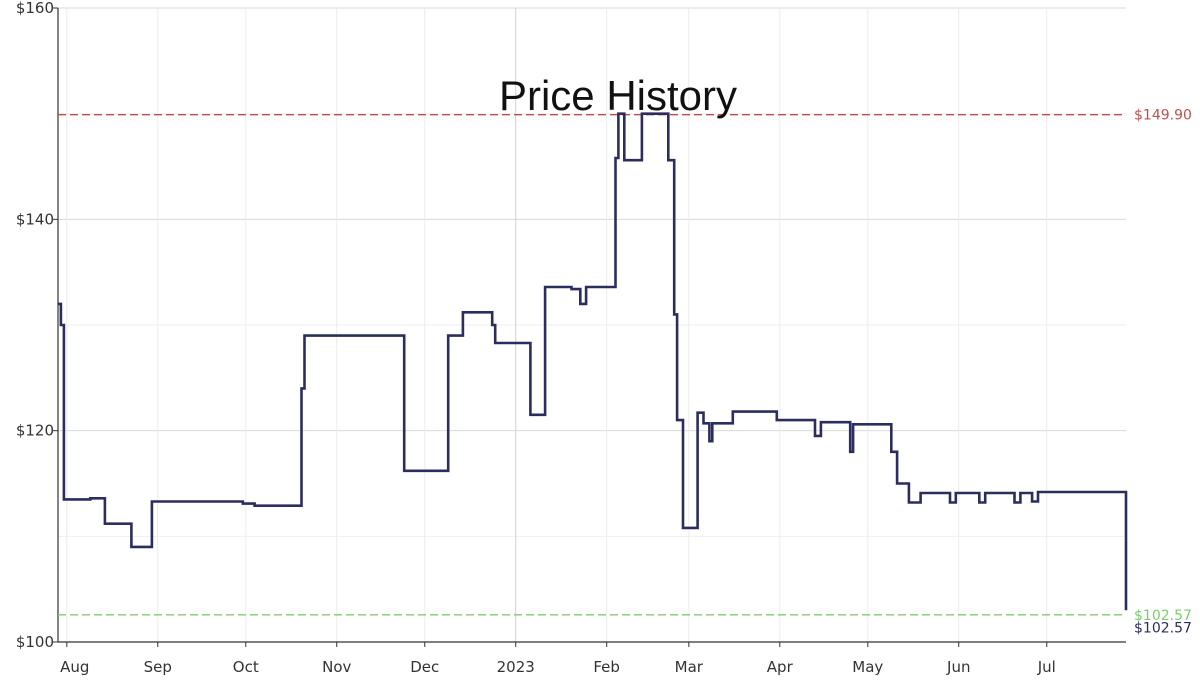 This screenshot has height=681, width=1200. What do you see at coordinates (689, 667) in the screenshot?
I see `x-tick-label: Mar` at bounding box center [689, 667].